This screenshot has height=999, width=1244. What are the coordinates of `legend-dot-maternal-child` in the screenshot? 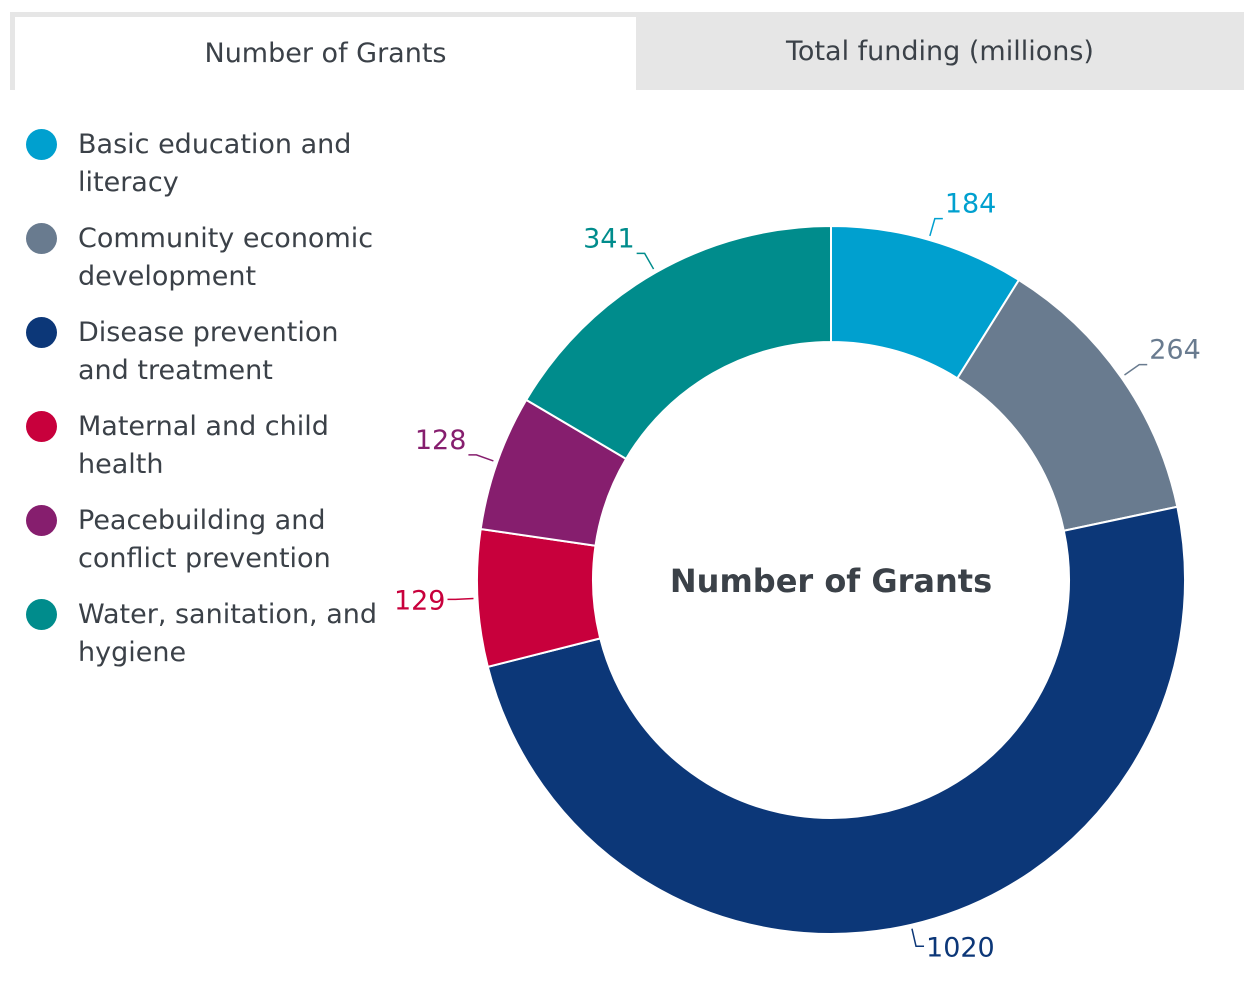 It's located at (41, 426).